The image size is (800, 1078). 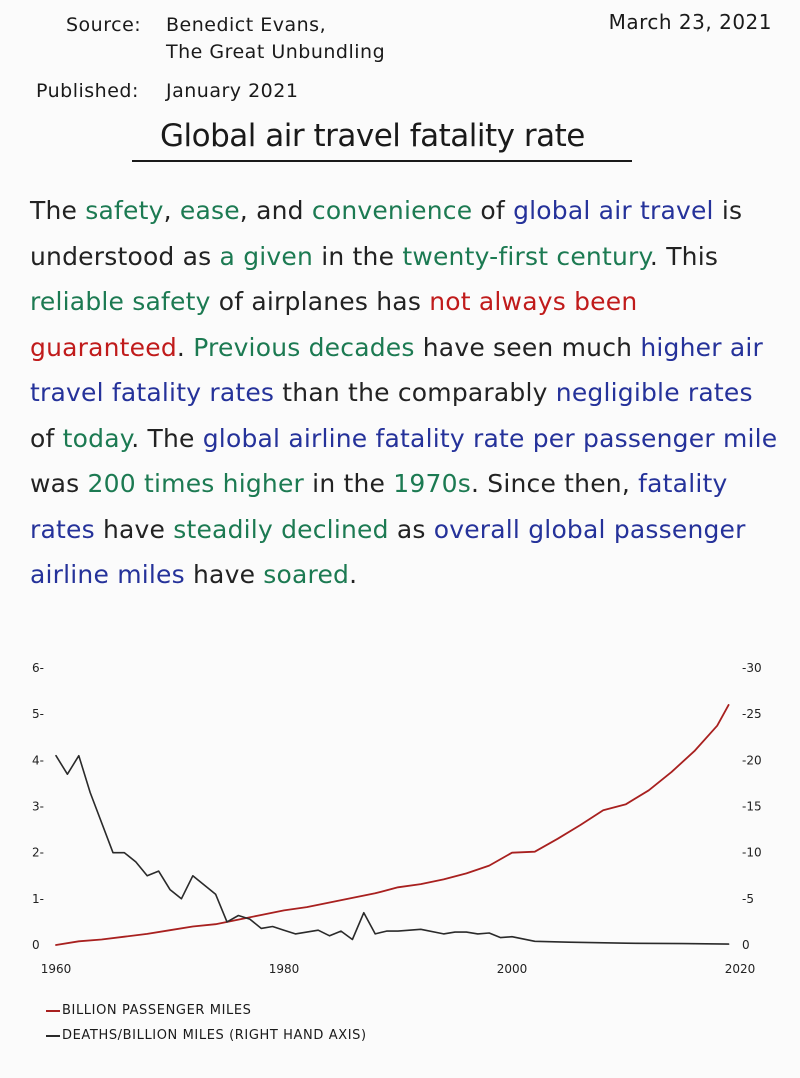 I want to click on note-date: March 23, 2021, so click(x=690, y=22).